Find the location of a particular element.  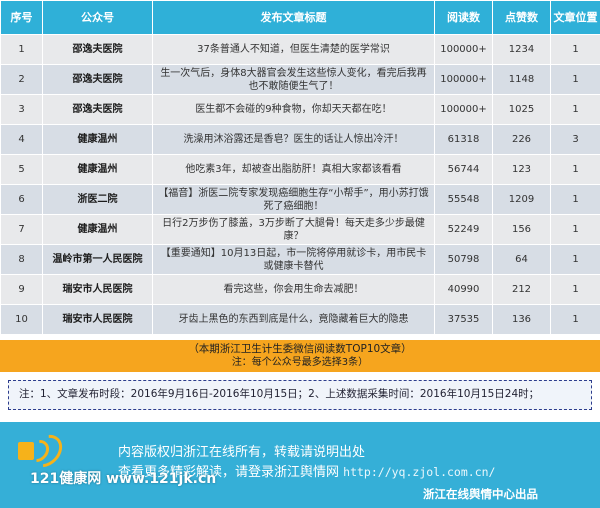

table-header-row: 序号 公众号 发布文章标题 阅读数 点赞数 文章位置 is located at coordinates (300, 17).